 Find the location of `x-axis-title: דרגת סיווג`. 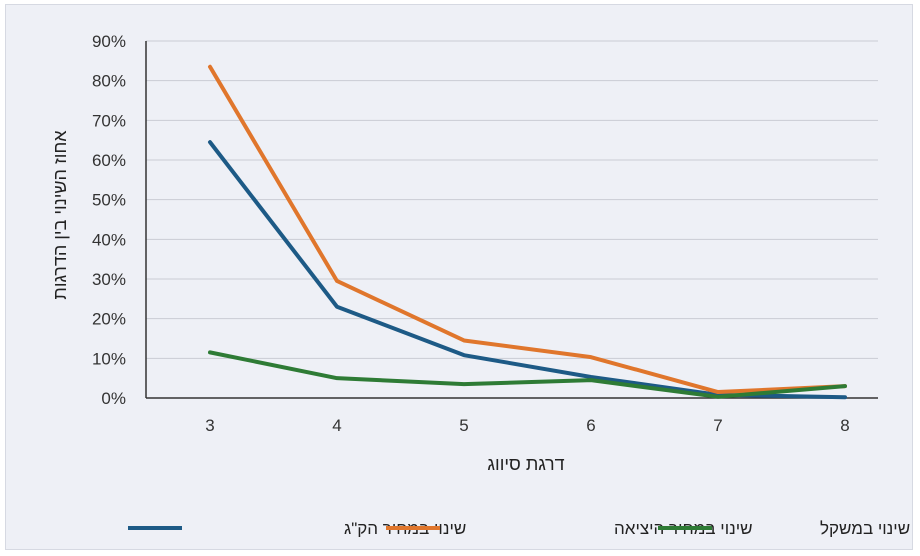

x-axis-title: דרגת סיווג is located at coordinates (525, 464).